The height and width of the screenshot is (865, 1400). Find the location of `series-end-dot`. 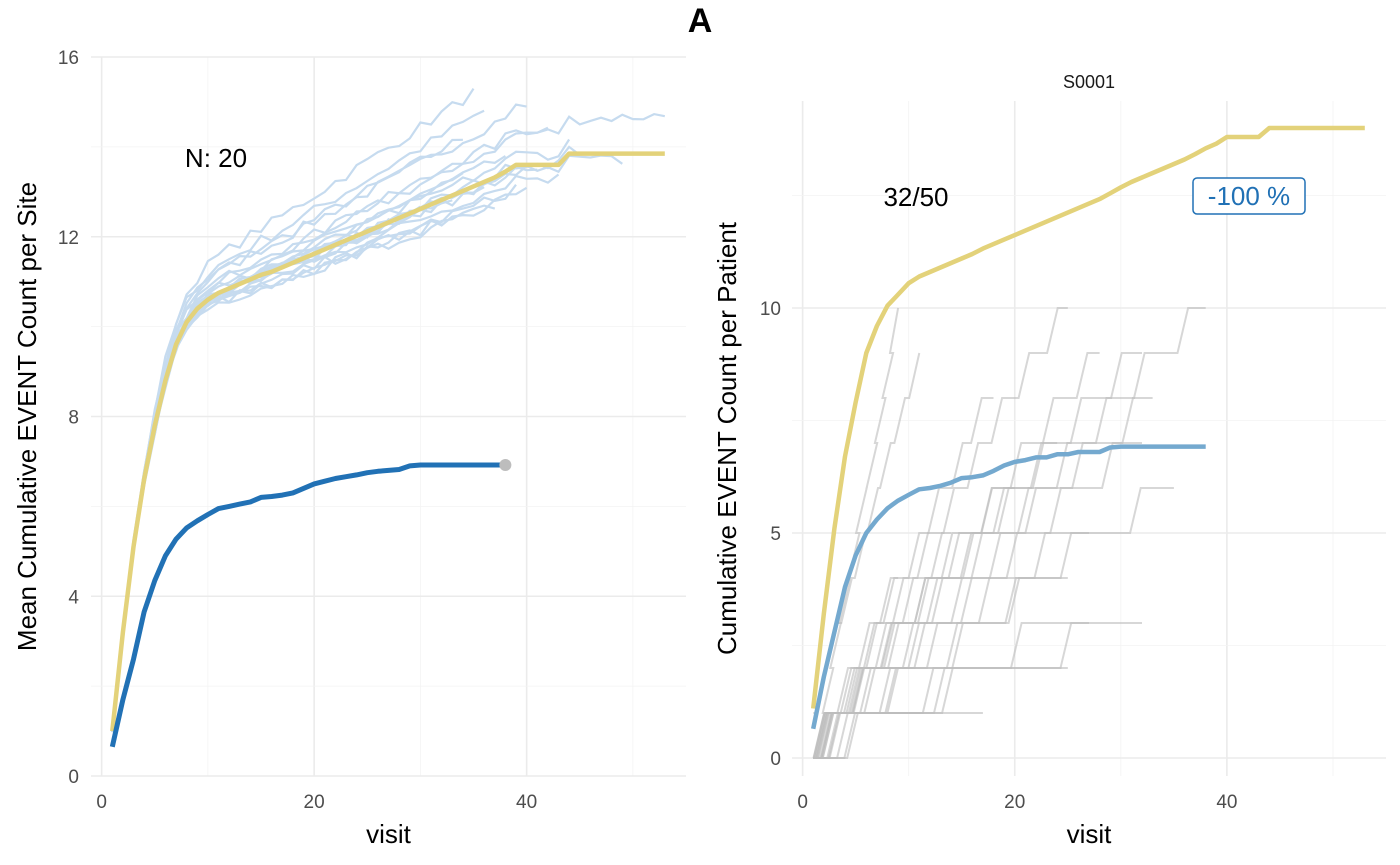

series-end-dot is located at coordinates (505, 465).